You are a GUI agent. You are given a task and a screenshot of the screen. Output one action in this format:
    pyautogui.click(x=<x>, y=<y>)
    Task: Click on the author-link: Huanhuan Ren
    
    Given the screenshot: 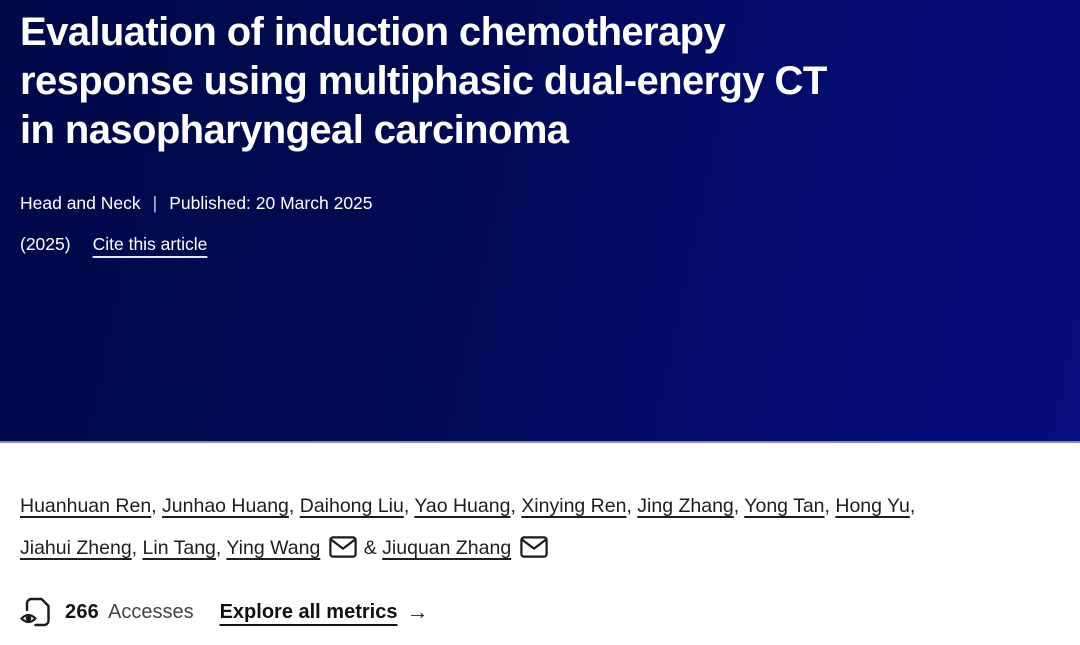 What is the action you would take?
    pyautogui.click(x=86, y=506)
    